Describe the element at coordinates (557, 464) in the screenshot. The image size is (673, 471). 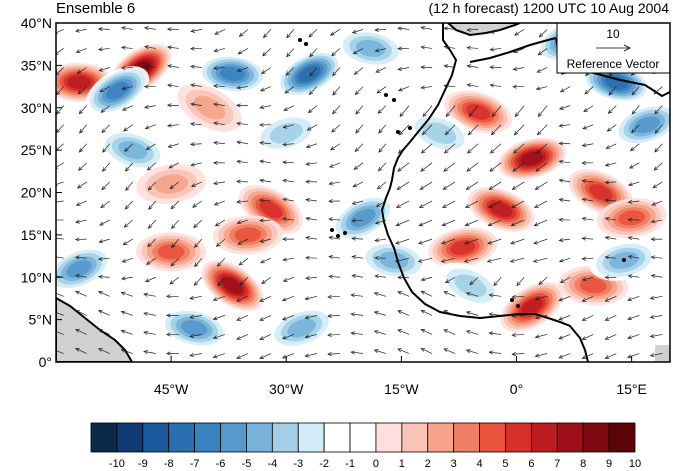
I see `colorbar-label: 7` at that location.